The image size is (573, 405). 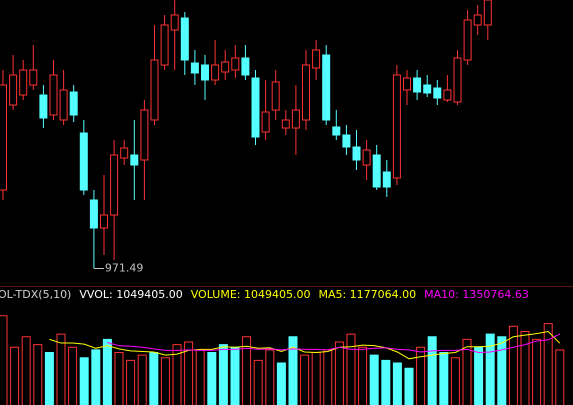 I want to click on indicator-label: VVOL: 1049405.00, so click(x=130, y=294).